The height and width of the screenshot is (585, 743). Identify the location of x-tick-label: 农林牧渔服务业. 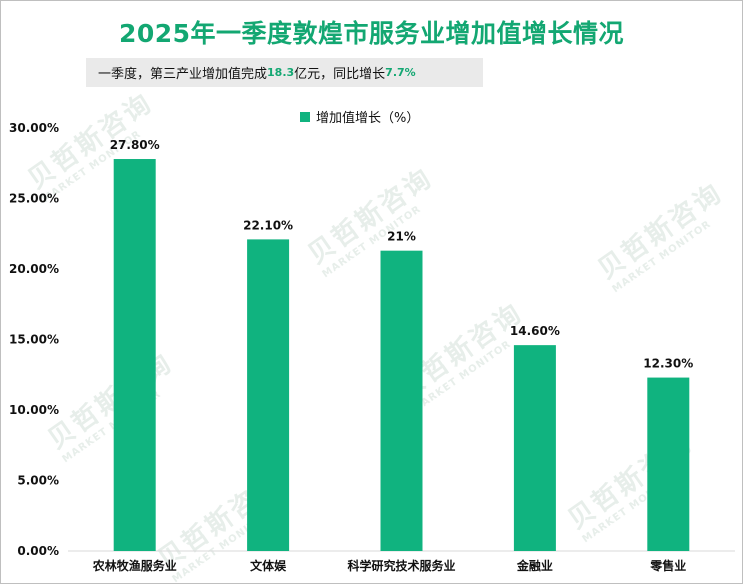
(134, 565).